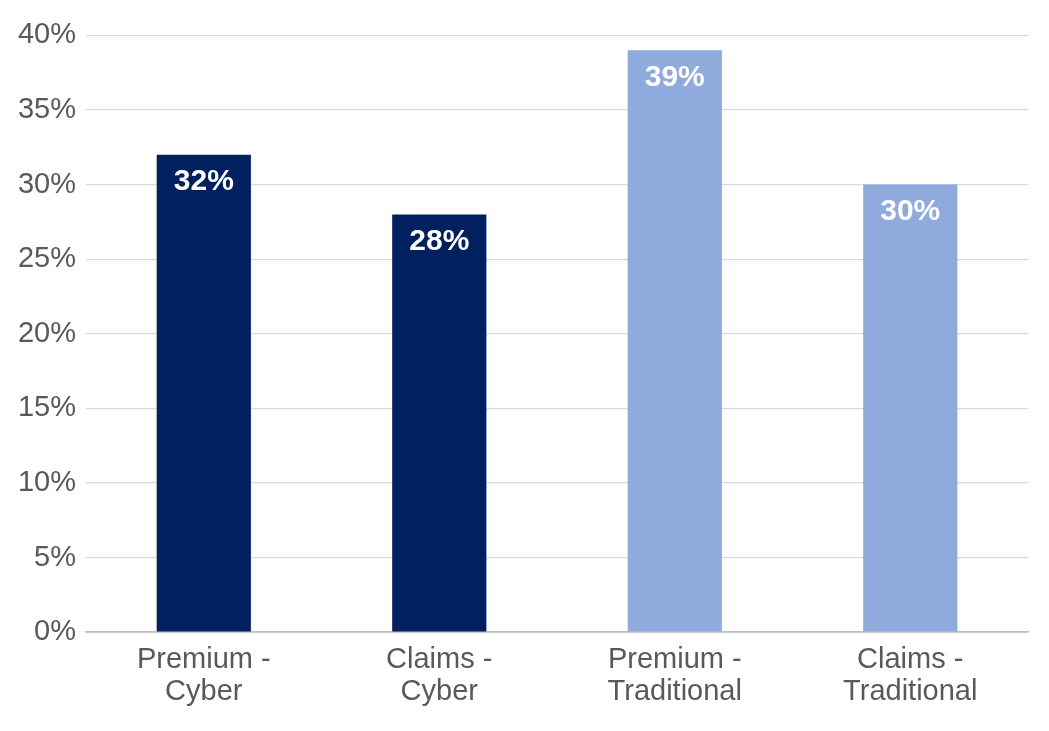 This screenshot has height=731, width=1049. Describe the element at coordinates (203, 674) in the screenshot. I see `x-tick-label: Premium - Cyber` at that location.